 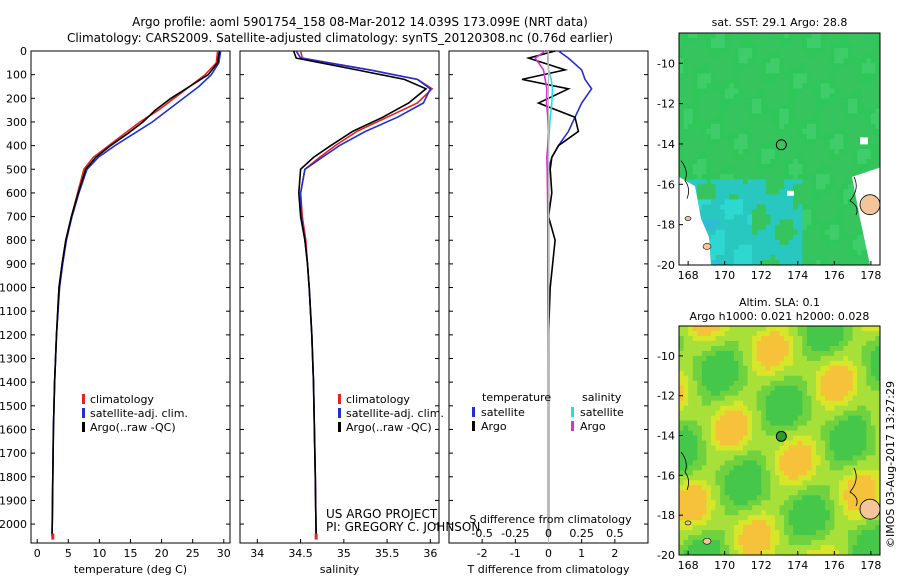 What do you see at coordinates (16, 217) in the screenshot?
I see `y-tick-label: 700` at bounding box center [16, 217].